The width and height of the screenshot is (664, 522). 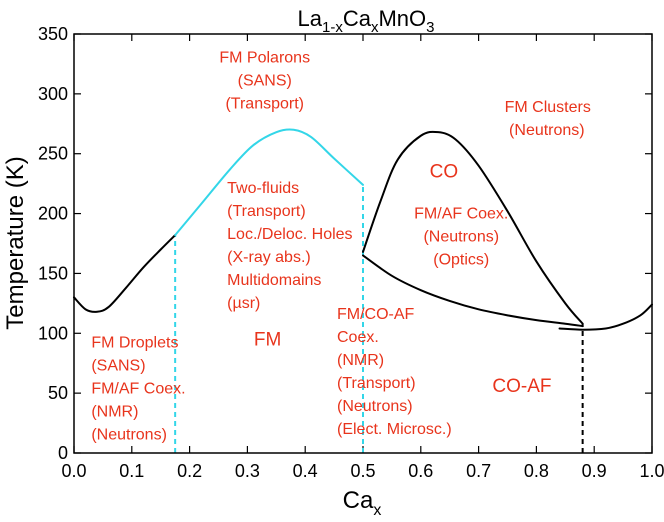 What do you see at coordinates (461, 259) in the screenshot?
I see `annotation-line: (Optics)` at bounding box center [461, 259].